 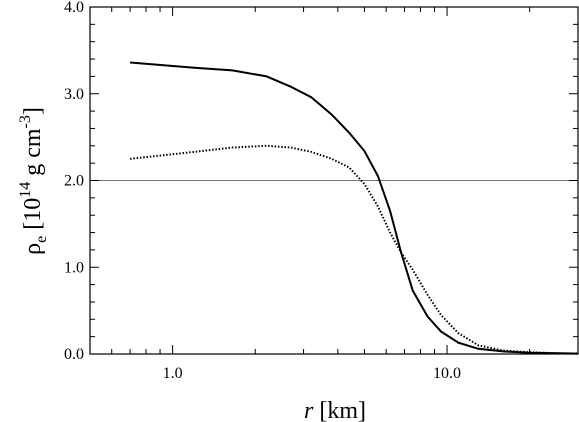 What do you see at coordinates (33, 217) in the screenshot?
I see `y-axis-title-open: [10` at bounding box center [33, 217].